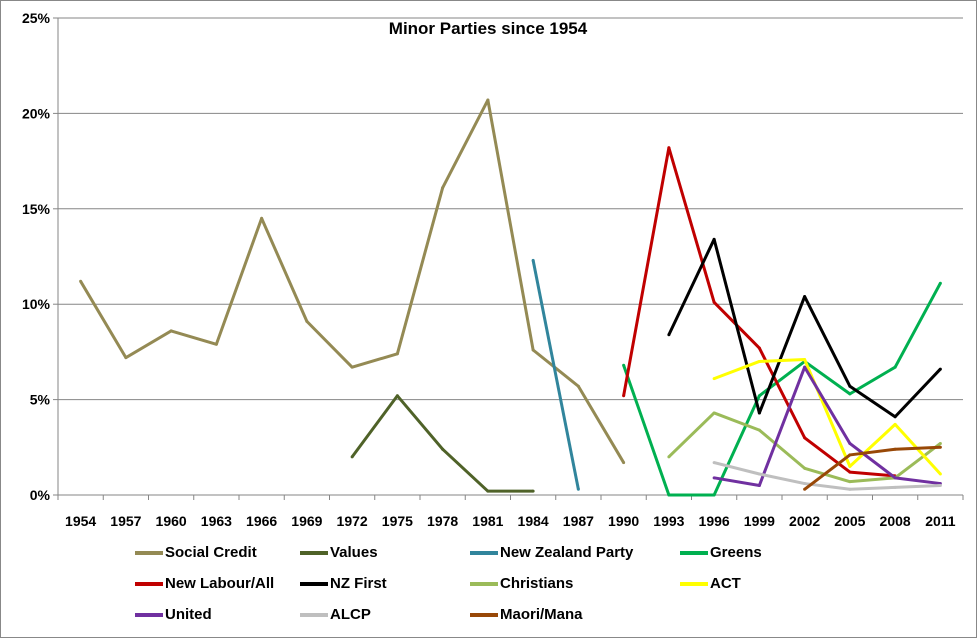 This screenshot has width=977, height=638. Describe the element at coordinates (358, 583) in the screenshot. I see `legend-label: NZ First` at that location.